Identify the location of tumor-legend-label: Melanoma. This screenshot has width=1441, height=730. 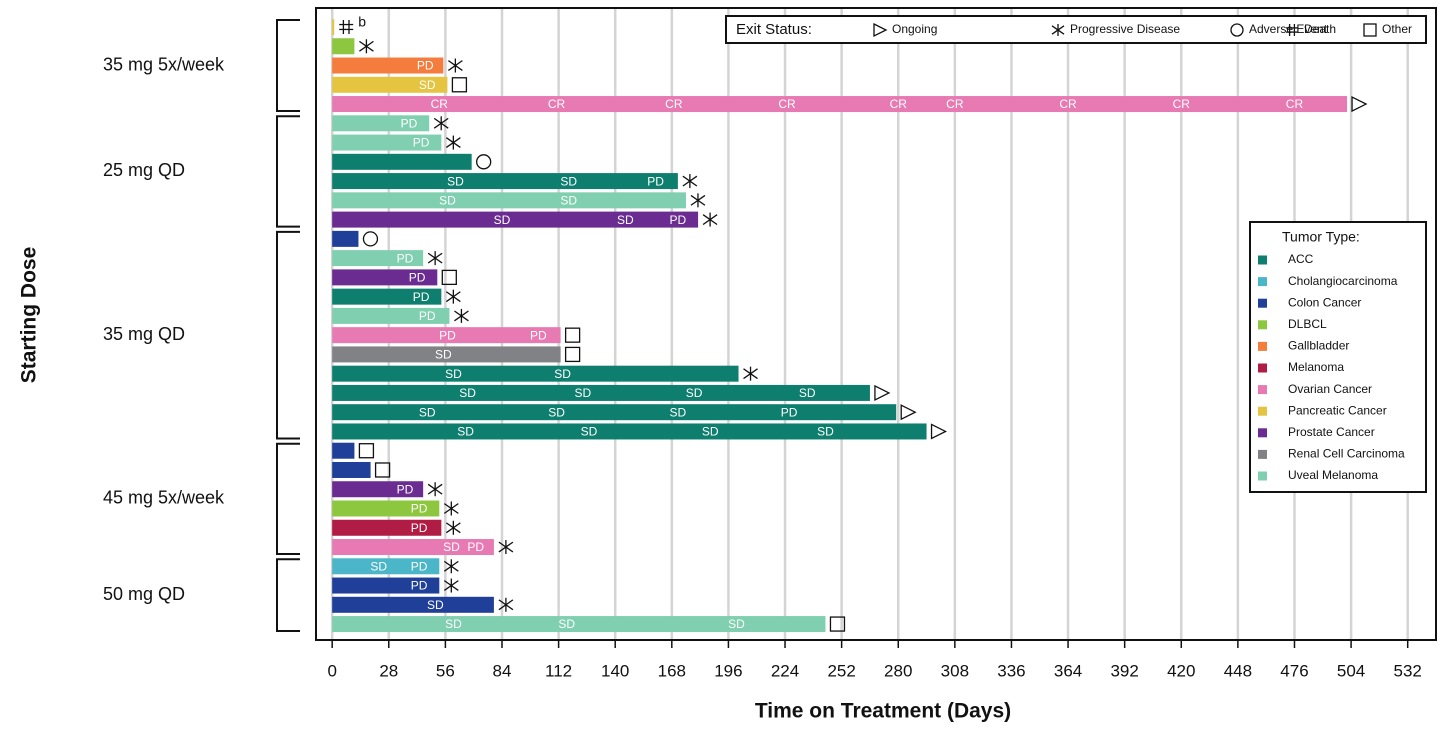
(1316, 367).